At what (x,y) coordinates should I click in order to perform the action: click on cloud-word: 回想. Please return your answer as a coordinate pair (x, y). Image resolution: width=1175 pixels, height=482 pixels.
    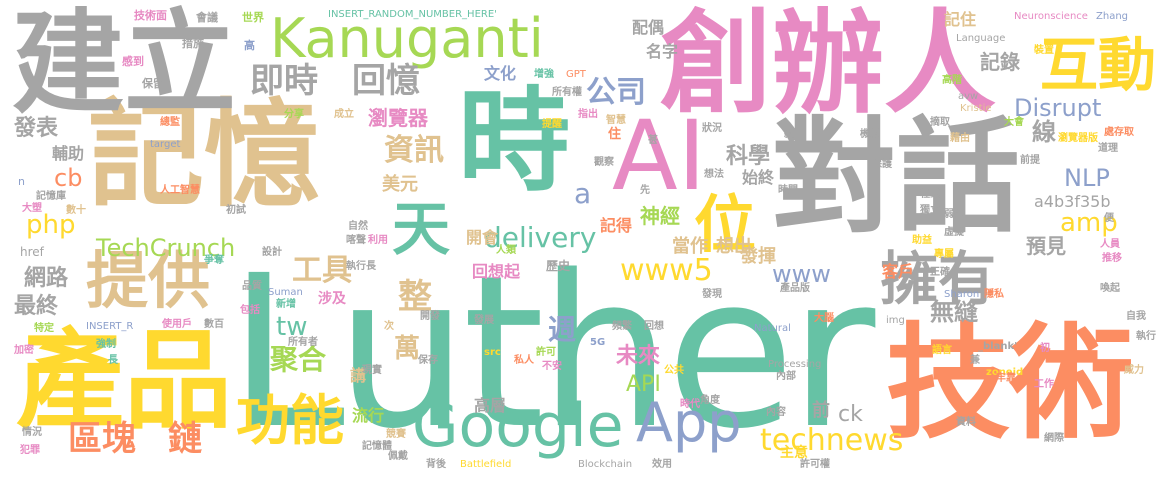
    Looking at the image, I should click on (654, 326).